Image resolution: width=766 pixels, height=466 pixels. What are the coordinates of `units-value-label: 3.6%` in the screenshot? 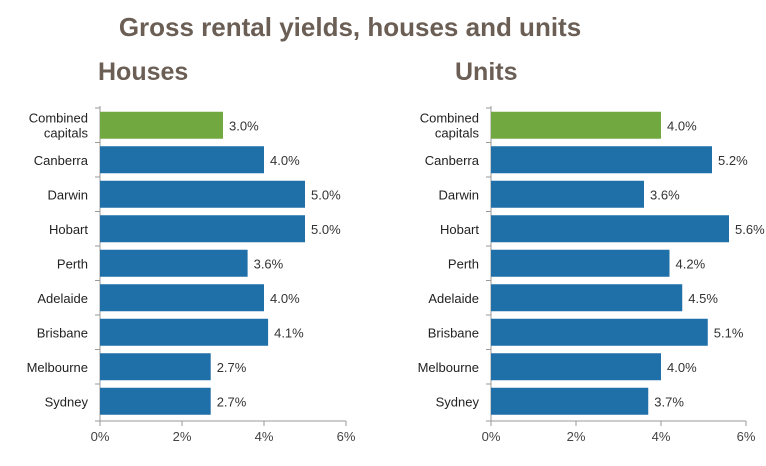 It's located at (665, 194).